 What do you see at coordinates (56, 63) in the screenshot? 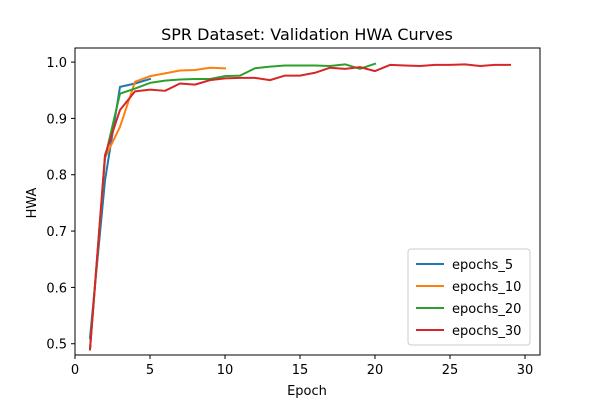
I see `y-tick-label: 1.0` at bounding box center [56, 63].